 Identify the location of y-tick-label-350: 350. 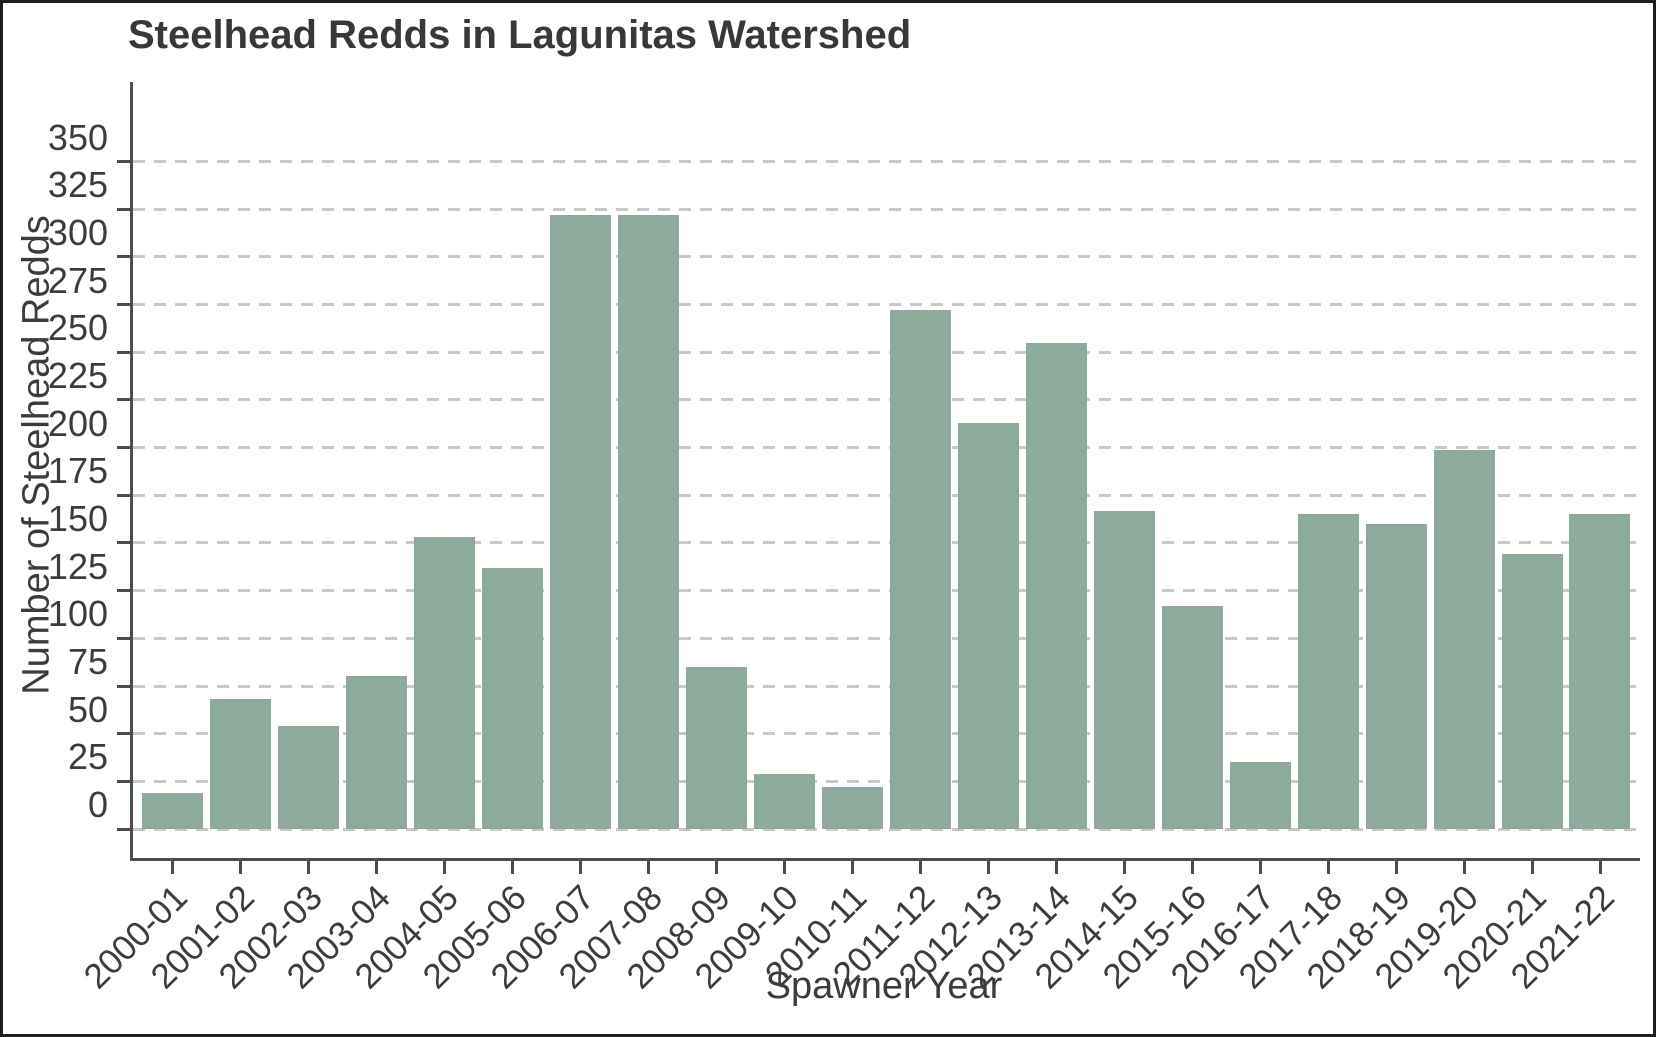
(77, 137).